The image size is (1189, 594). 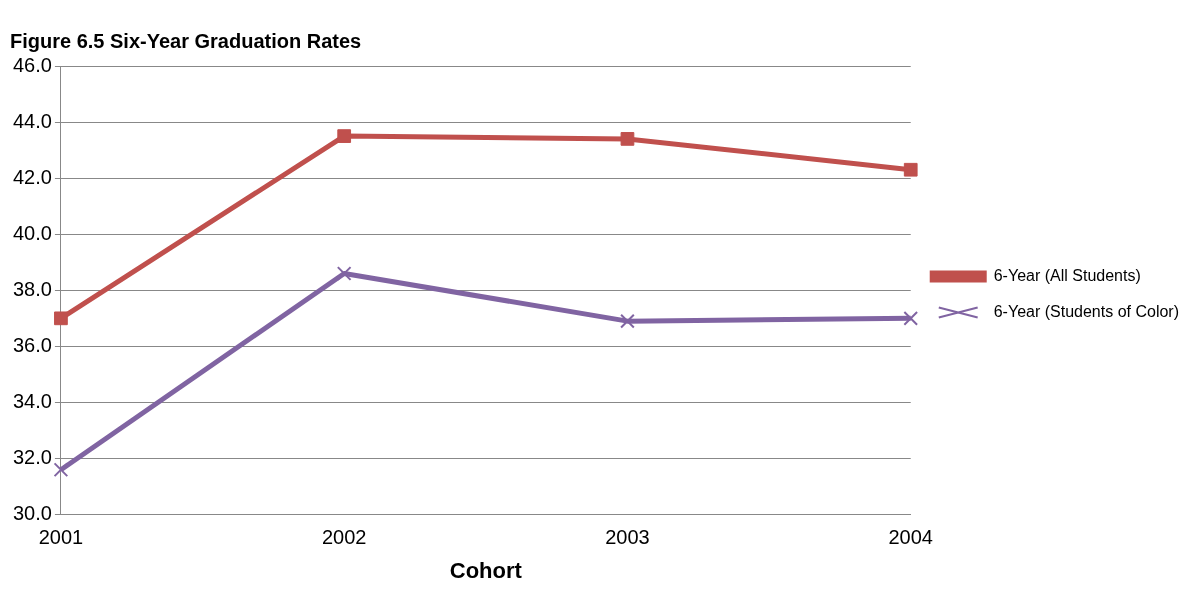 What do you see at coordinates (32, 64) in the screenshot?
I see `y-tick-label: 46.0` at bounding box center [32, 64].